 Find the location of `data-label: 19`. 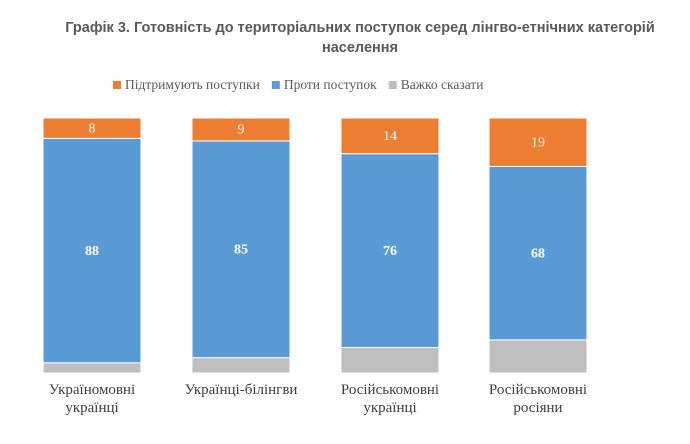

data-label: 19 is located at coordinates (538, 142).